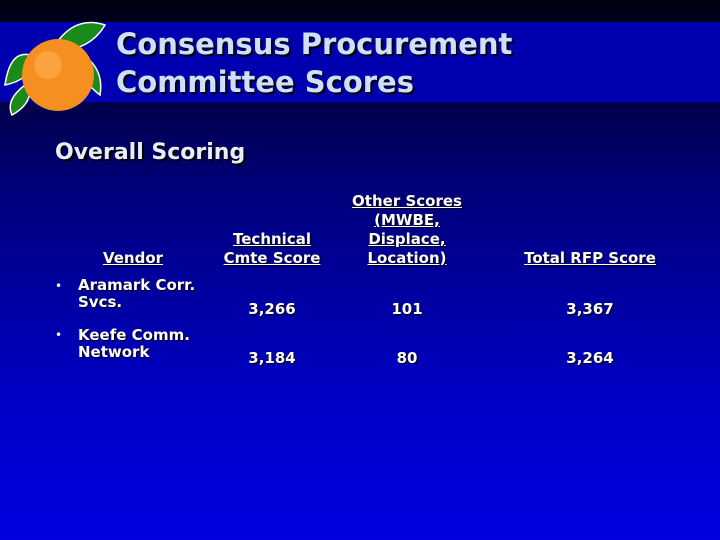  I want to click on score: 3,367, so click(590, 309).